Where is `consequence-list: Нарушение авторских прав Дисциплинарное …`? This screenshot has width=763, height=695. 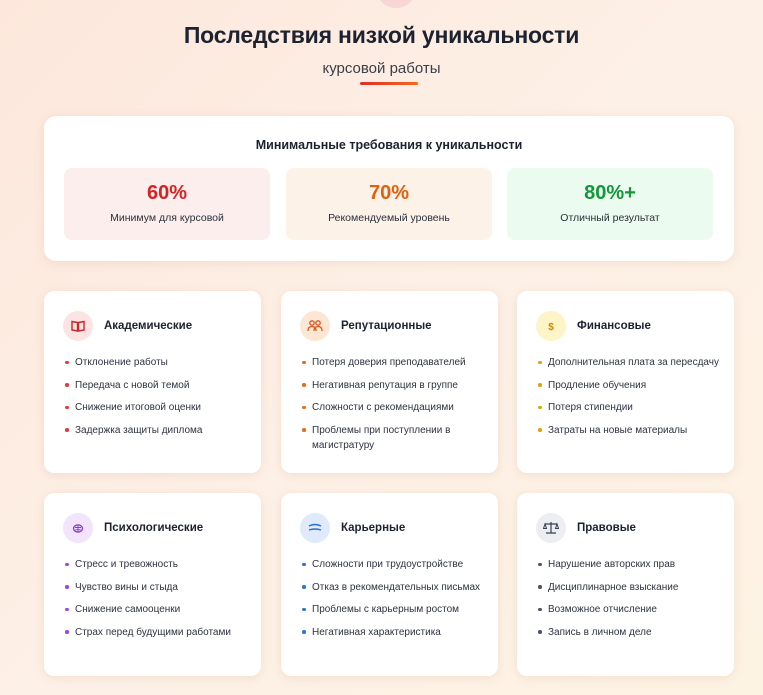 consequence-list: Нарушение авторских прав Дисциплинарное … is located at coordinates (631, 602).